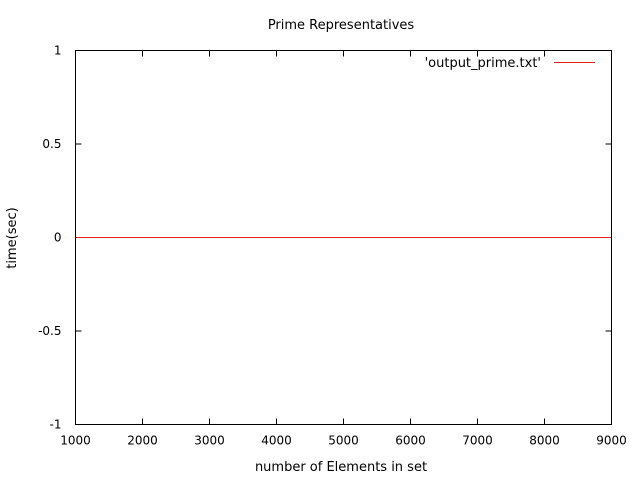 The width and height of the screenshot is (640, 480). Describe the element at coordinates (276, 441) in the screenshot. I see `x-tick-label: 4000` at that location.